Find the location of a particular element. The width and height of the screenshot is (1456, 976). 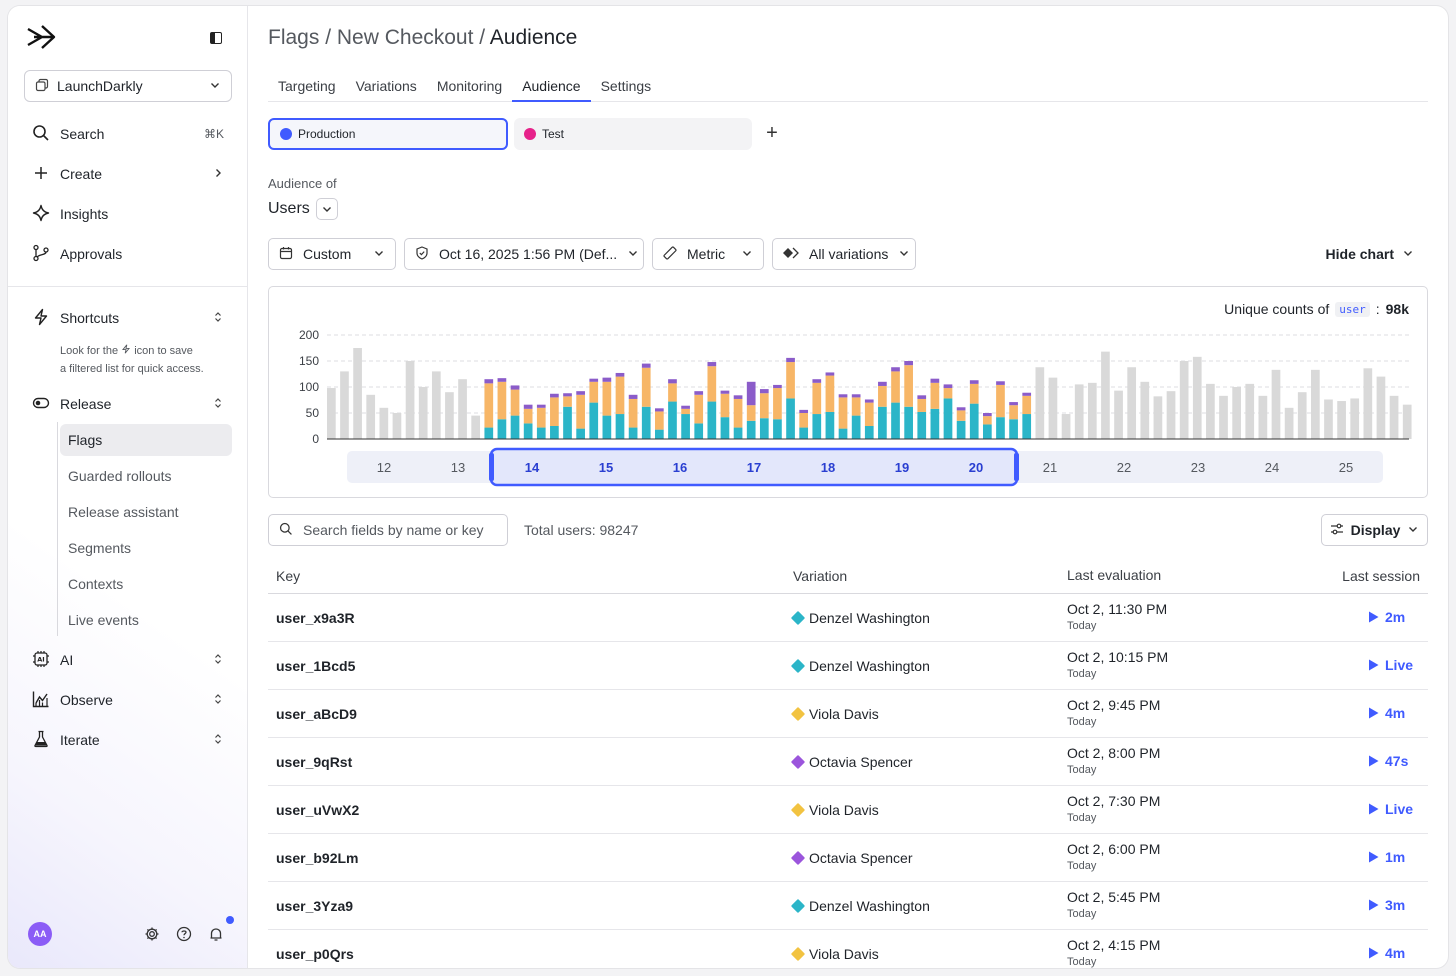

env-test: Test is located at coordinates (633, 134).